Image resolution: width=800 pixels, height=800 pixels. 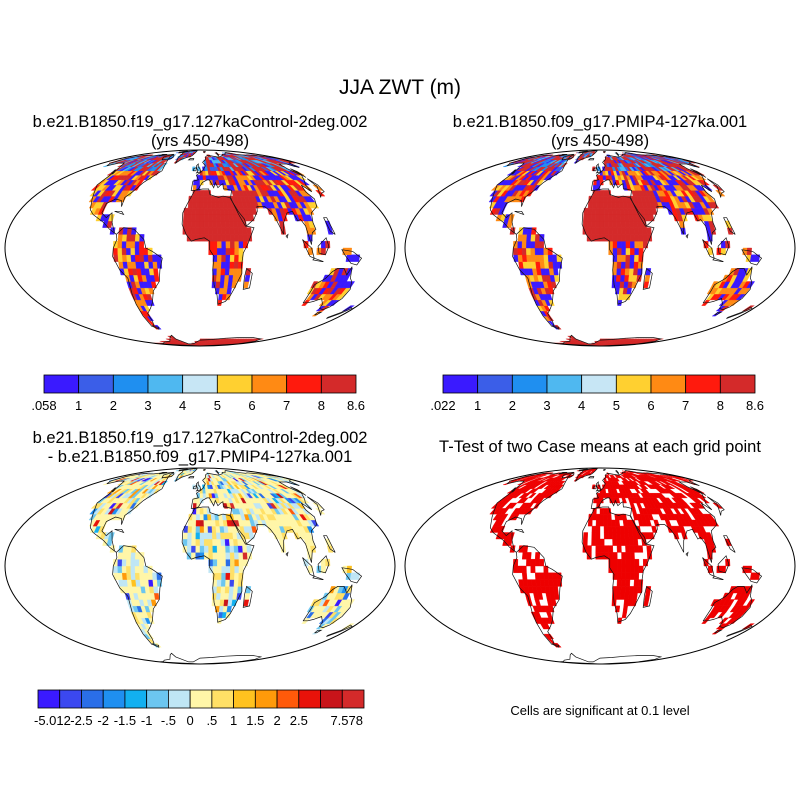 I want to click on colorbar-label: 3, so click(x=147, y=405).